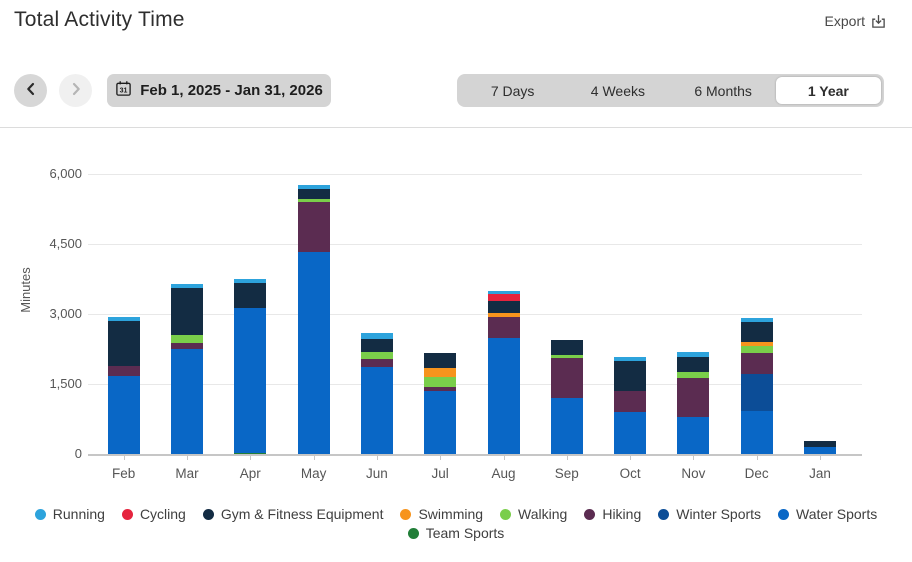  Describe the element at coordinates (440, 382) in the screenshot. I see `bar-segment-walking-jul` at that location.